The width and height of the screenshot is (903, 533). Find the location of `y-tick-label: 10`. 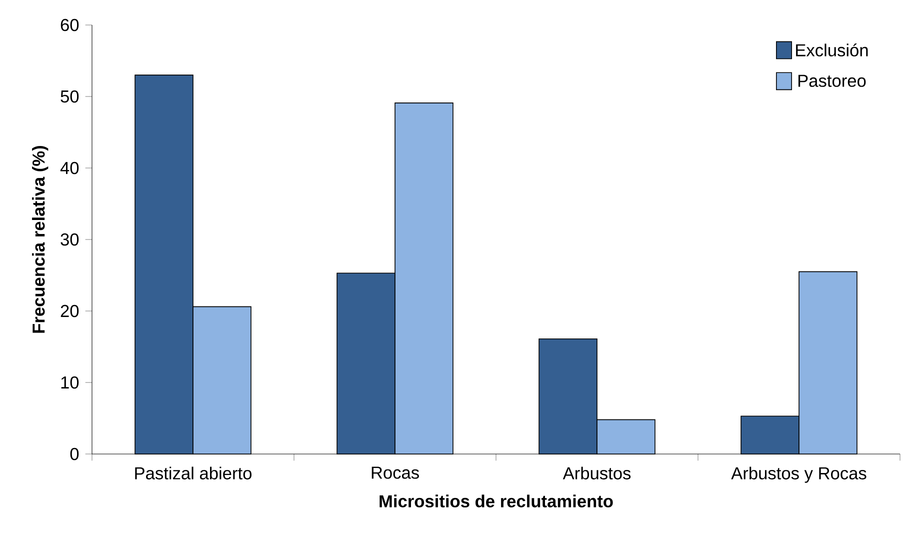

y-tick-label: 10 is located at coordinates (70, 382).